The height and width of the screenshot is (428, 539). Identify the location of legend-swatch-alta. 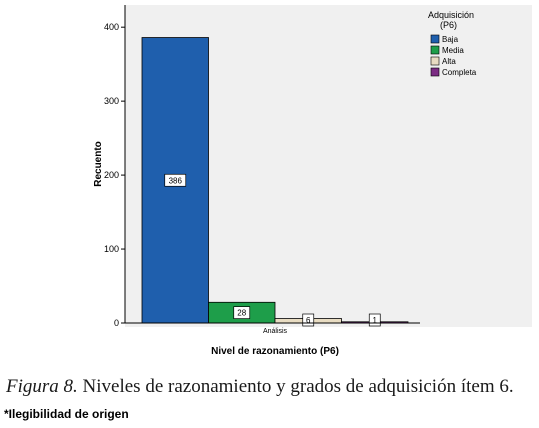
(435, 61).